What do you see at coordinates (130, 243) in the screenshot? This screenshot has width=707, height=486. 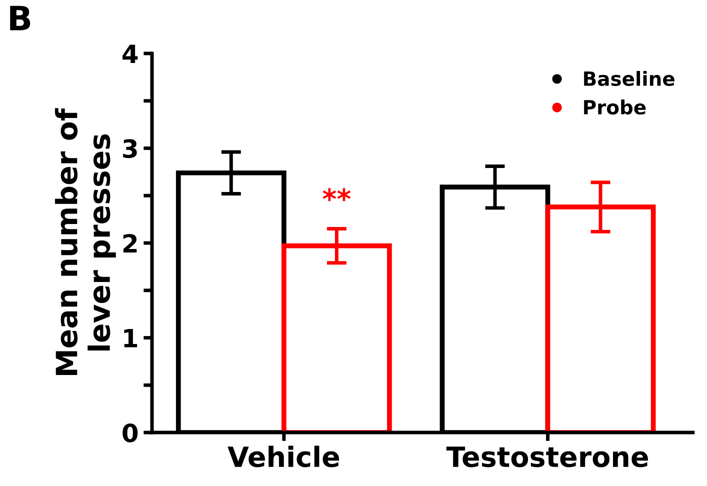 I see `y-tick-label: 2` at bounding box center [130, 243].